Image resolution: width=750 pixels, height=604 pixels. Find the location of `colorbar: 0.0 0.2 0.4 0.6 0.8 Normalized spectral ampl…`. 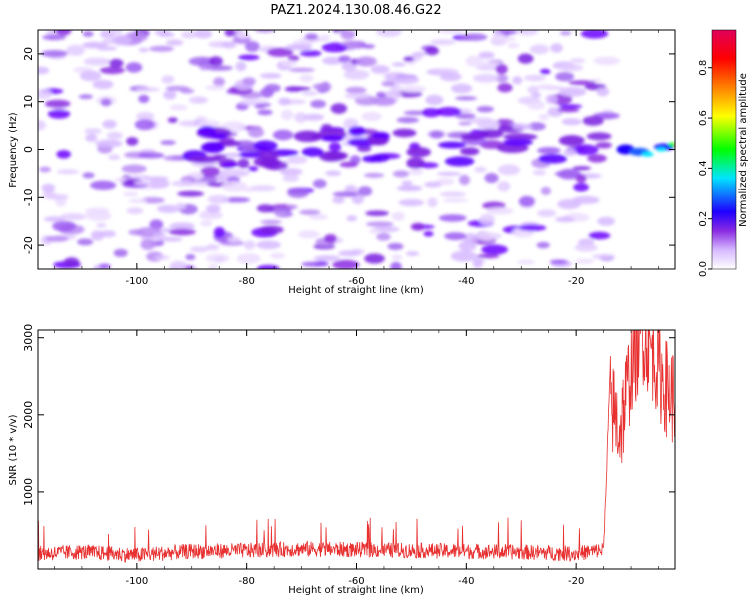

colorbar: 0.0 0.2 0.4 0.6 0.8 Normalized spectral ampl… is located at coordinates (723, 153).